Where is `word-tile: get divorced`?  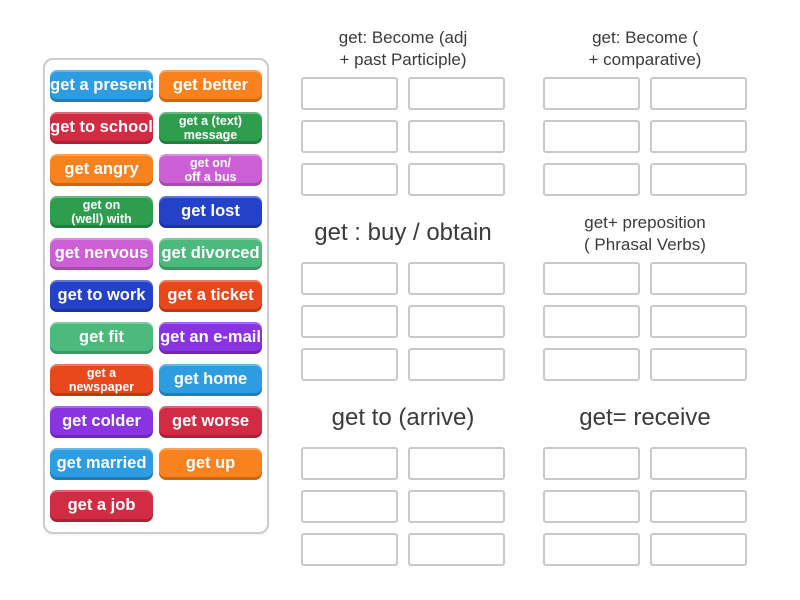 word-tile: get divorced is located at coordinates (210, 254).